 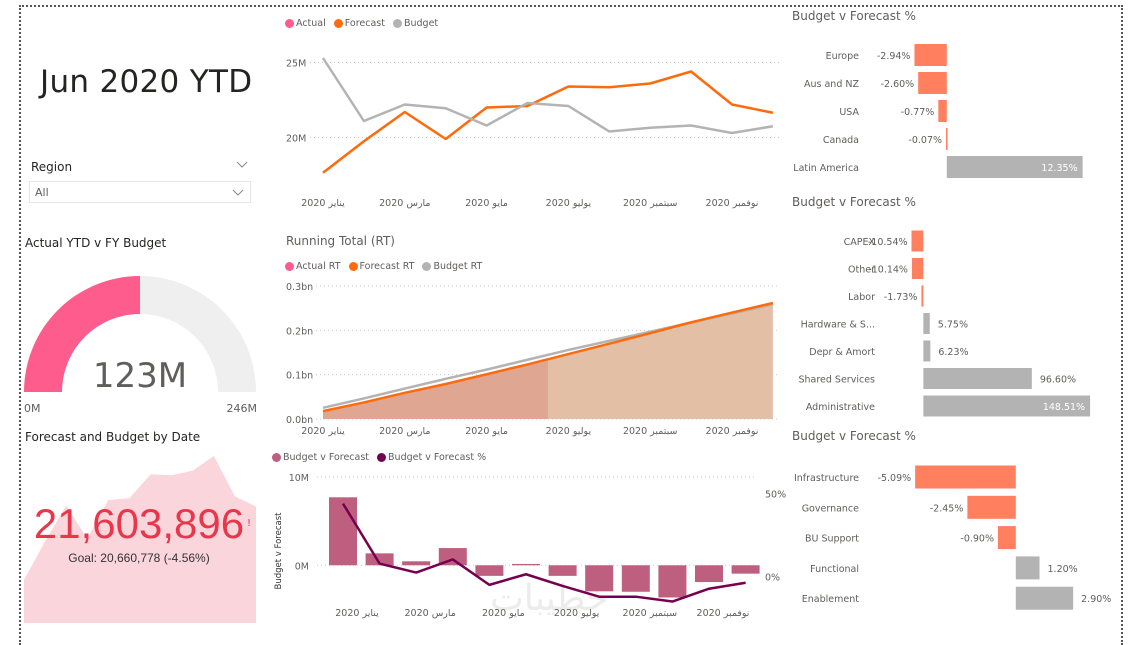 I want to click on category-label: Depr & Amort, so click(x=842, y=352).